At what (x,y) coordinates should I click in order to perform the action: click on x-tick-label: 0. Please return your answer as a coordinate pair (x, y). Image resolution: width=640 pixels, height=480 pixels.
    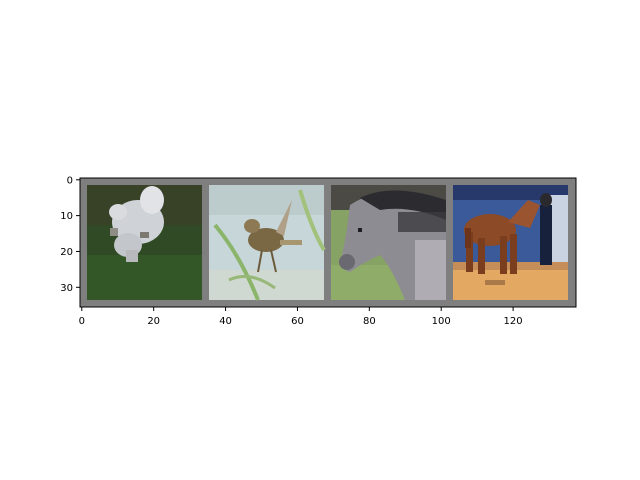
    Looking at the image, I should click on (82, 321).